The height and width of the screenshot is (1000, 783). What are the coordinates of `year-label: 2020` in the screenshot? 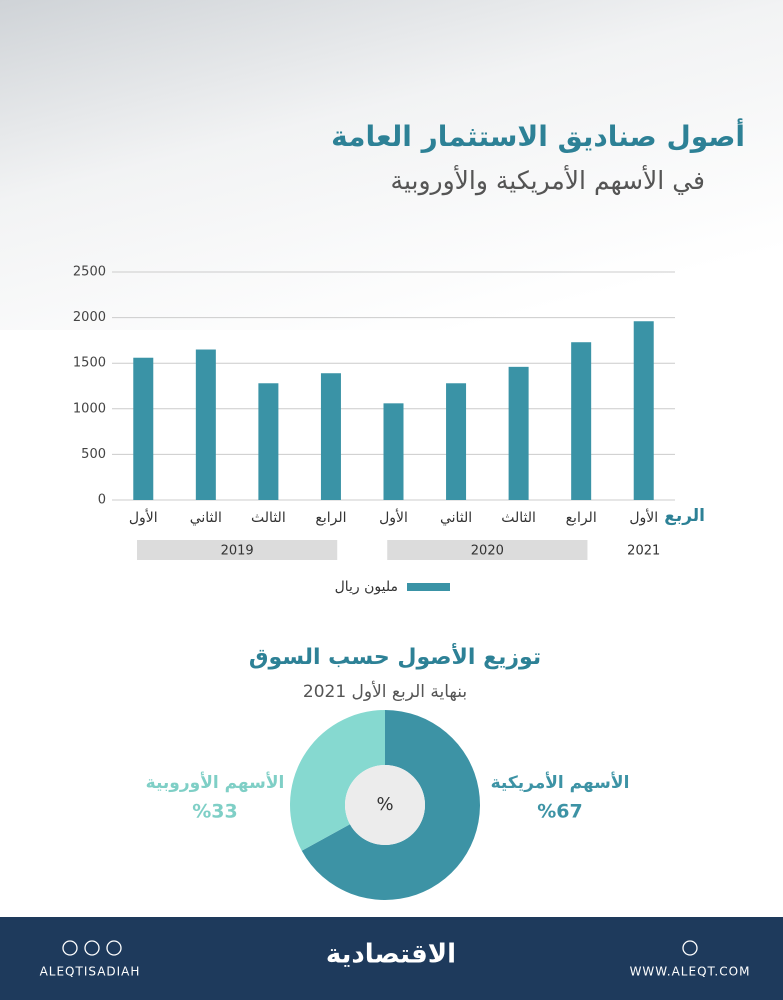 It's located at (487, 551).